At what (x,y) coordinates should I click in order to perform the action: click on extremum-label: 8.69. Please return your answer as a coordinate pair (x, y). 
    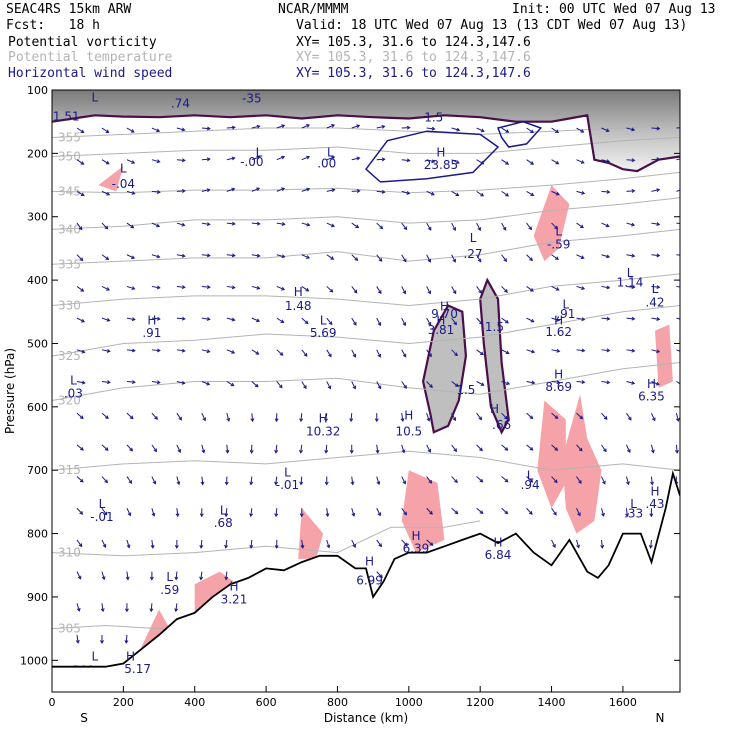
    Looking at the image, I should click on (558, 387).